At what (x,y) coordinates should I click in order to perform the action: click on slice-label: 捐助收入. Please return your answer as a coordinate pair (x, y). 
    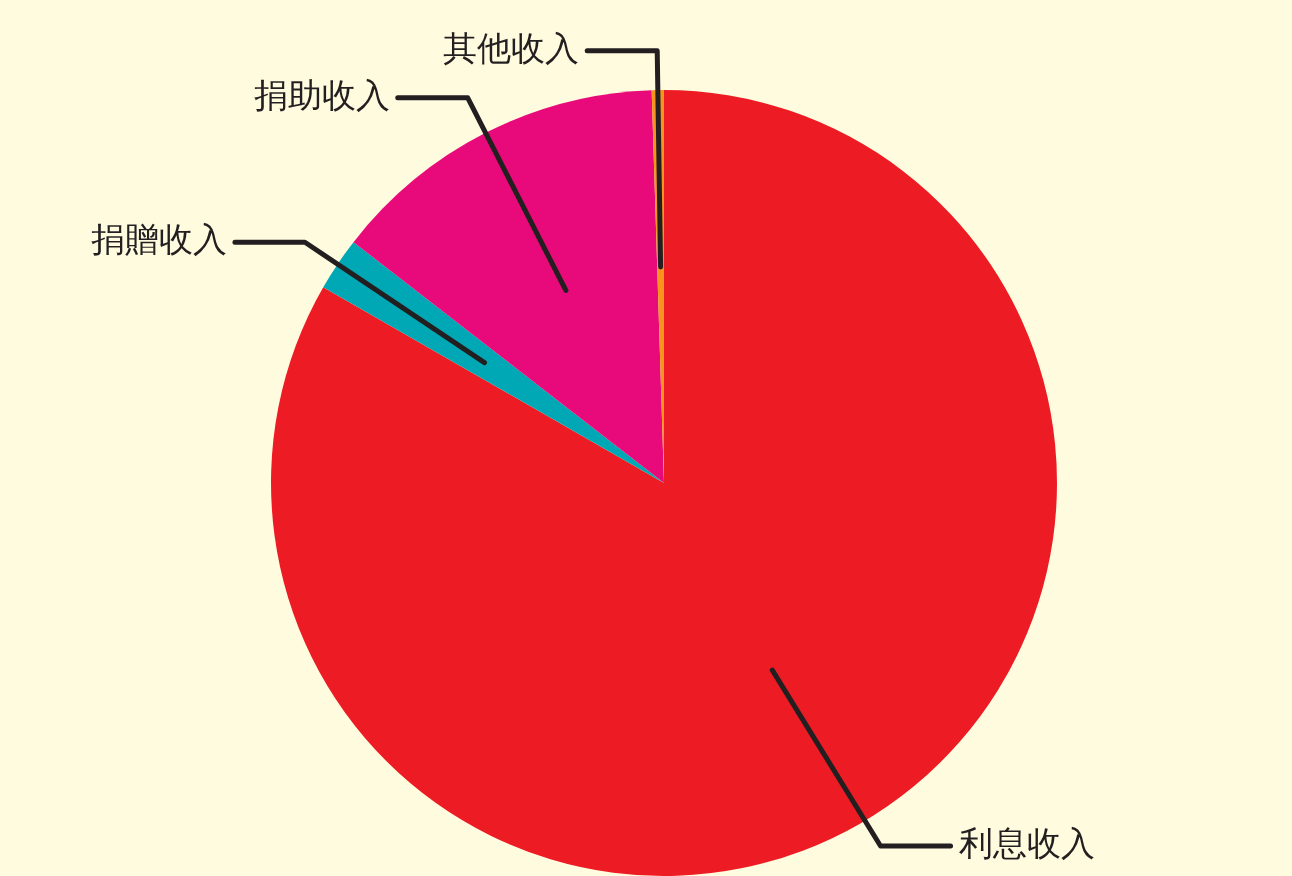
    Looking at the image, I should click on (321, 94).